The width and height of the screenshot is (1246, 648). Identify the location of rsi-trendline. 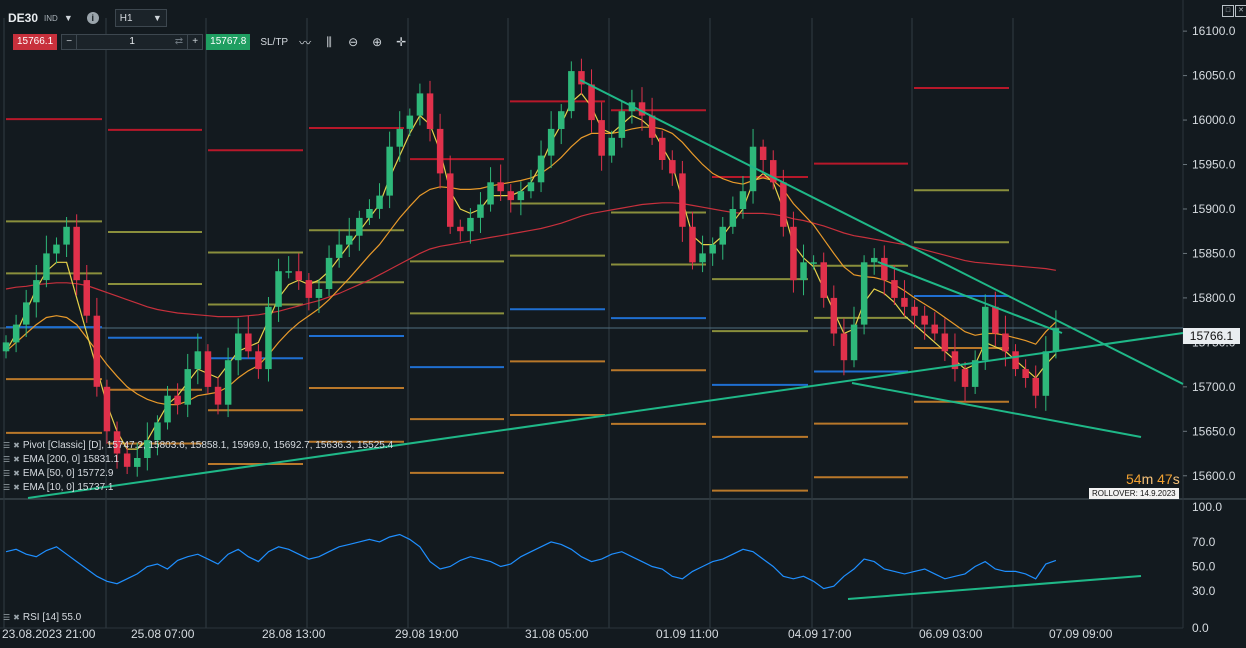
(994, 587).